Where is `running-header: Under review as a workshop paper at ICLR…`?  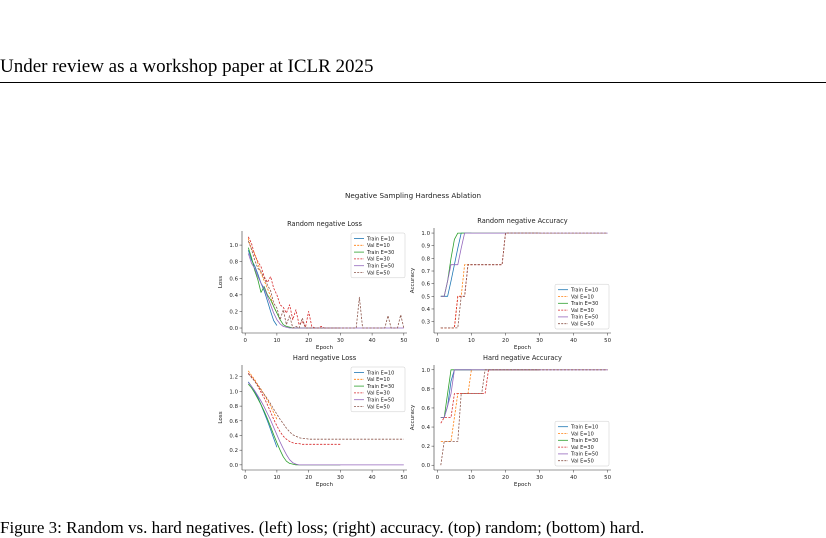 running-header: Under review as a workshop paper at ICLR… is located at coordinates (187, 66).